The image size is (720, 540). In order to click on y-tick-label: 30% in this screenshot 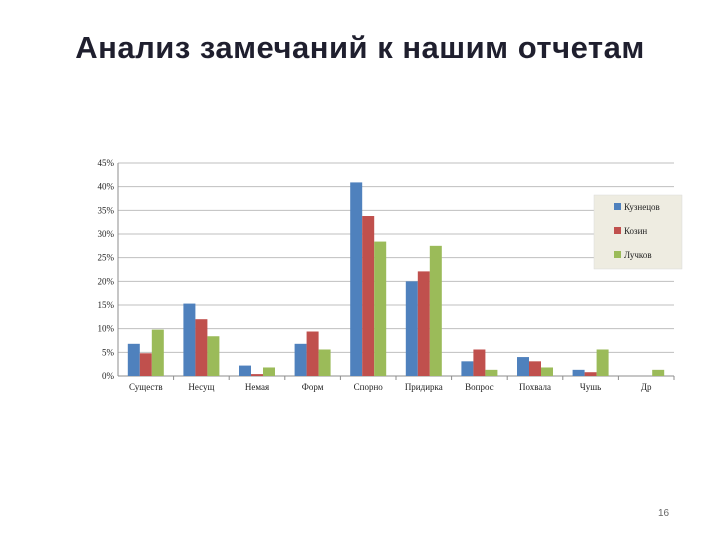, I will do `click(106, 234)`.